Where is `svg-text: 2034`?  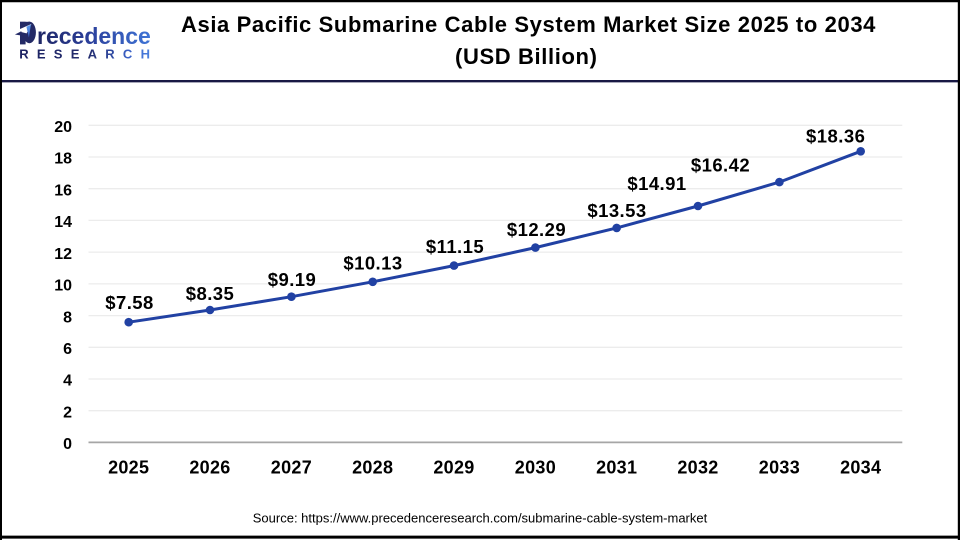 svg-text: 2034 is located at coordinates (860, 467).